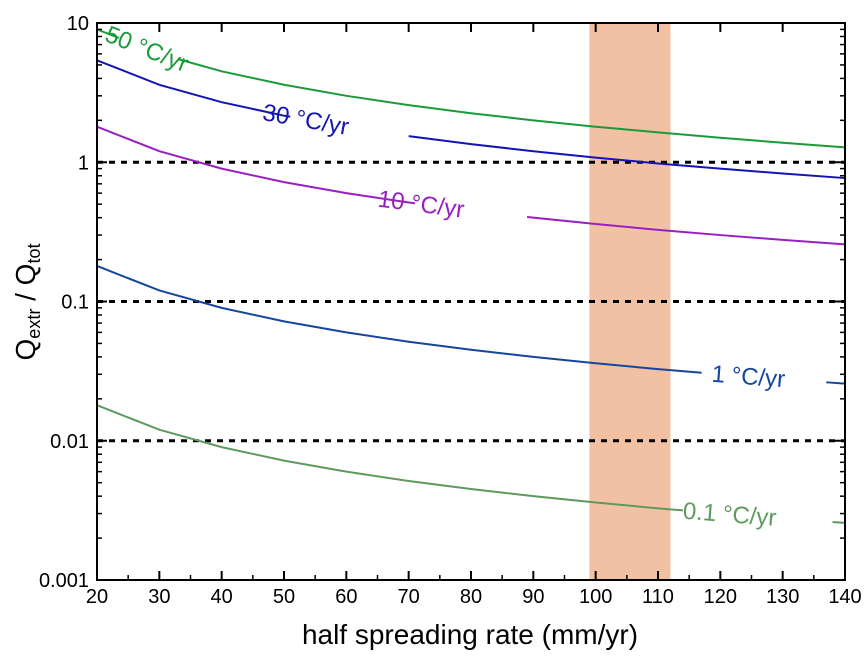  What do you see at coordinates (108, 33) in the screenshot?
I see `series-line-0-a` at bounding box center [108, 33].